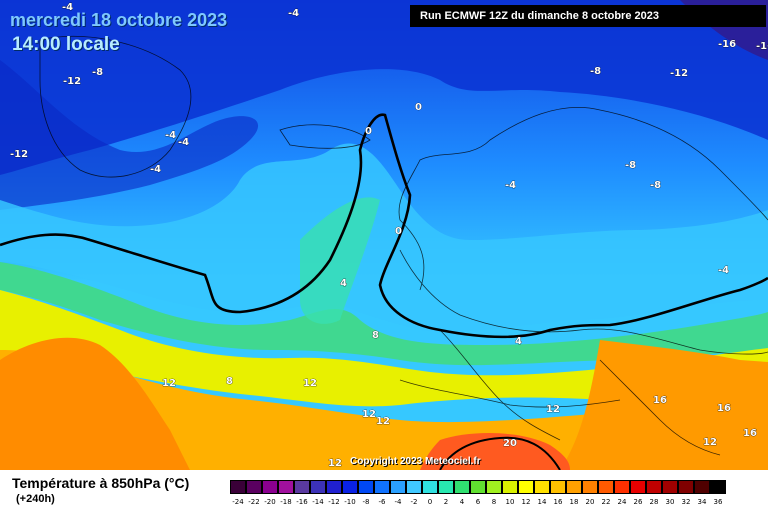 This screenshot has width=768, height=512. Describe the element at coordinates (606, 502) in the screenshot. I see `scale-tick: 22` at that location.